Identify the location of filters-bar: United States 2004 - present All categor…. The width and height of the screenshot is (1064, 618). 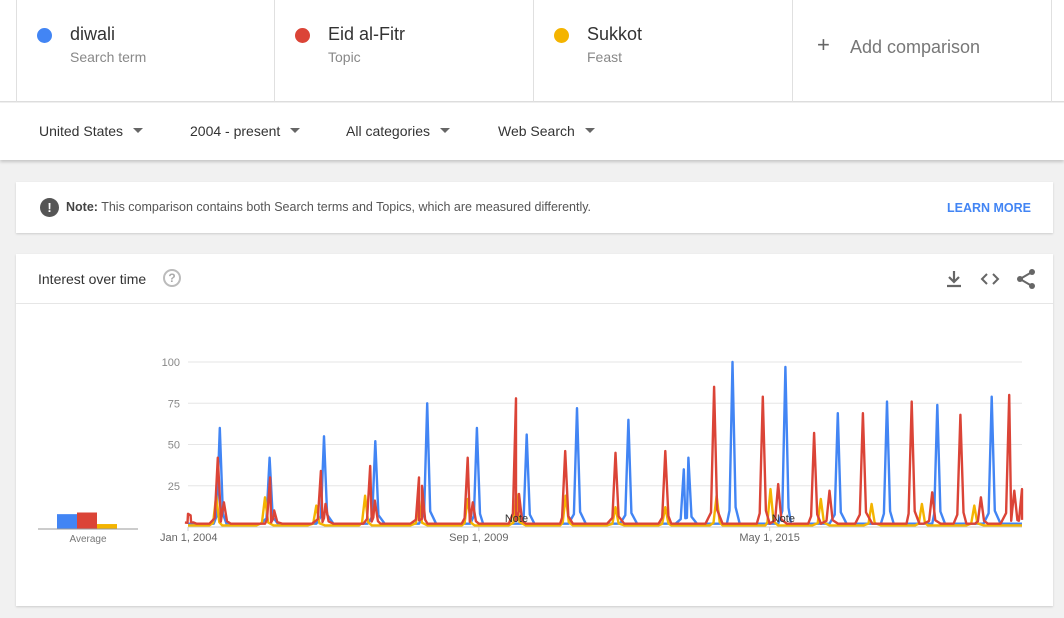
(532, 131).